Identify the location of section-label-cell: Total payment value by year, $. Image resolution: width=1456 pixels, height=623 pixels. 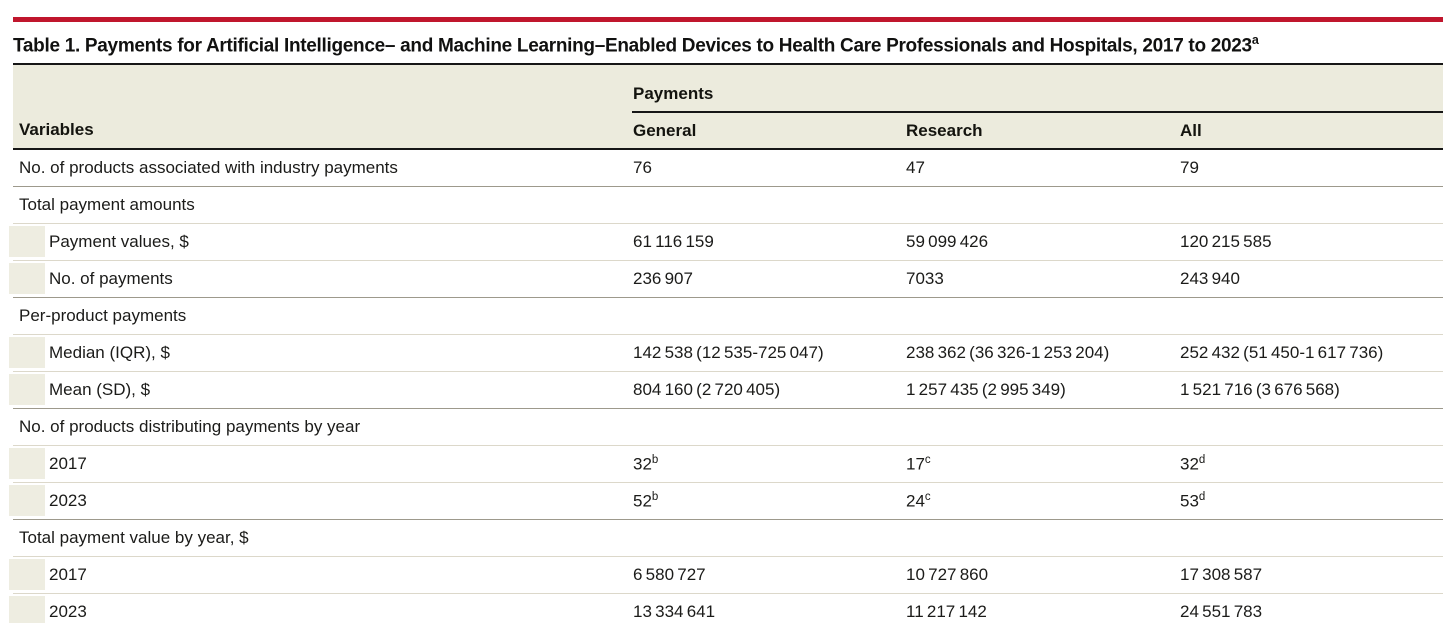
(728, 538).